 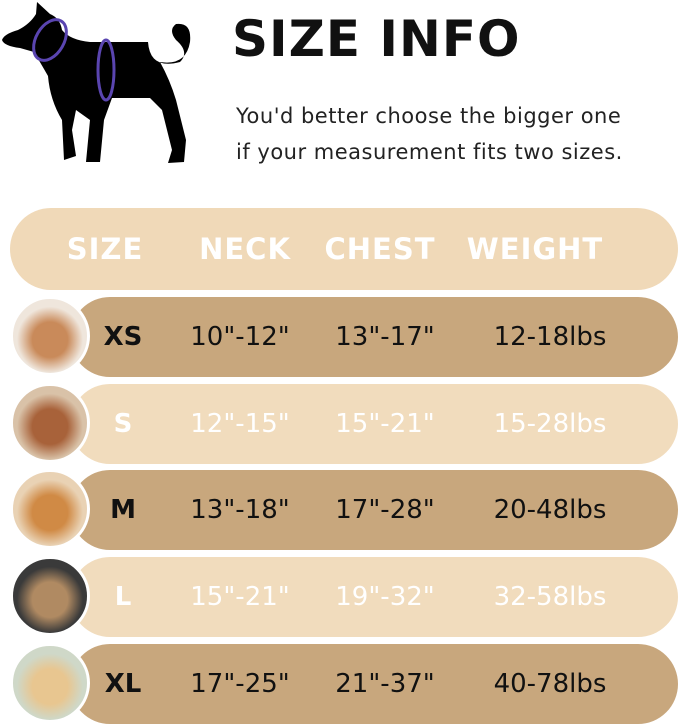 I want to click on table-row: XS 10"-12" 13"-17" 12-18lbs, so click(x=374, y=337).